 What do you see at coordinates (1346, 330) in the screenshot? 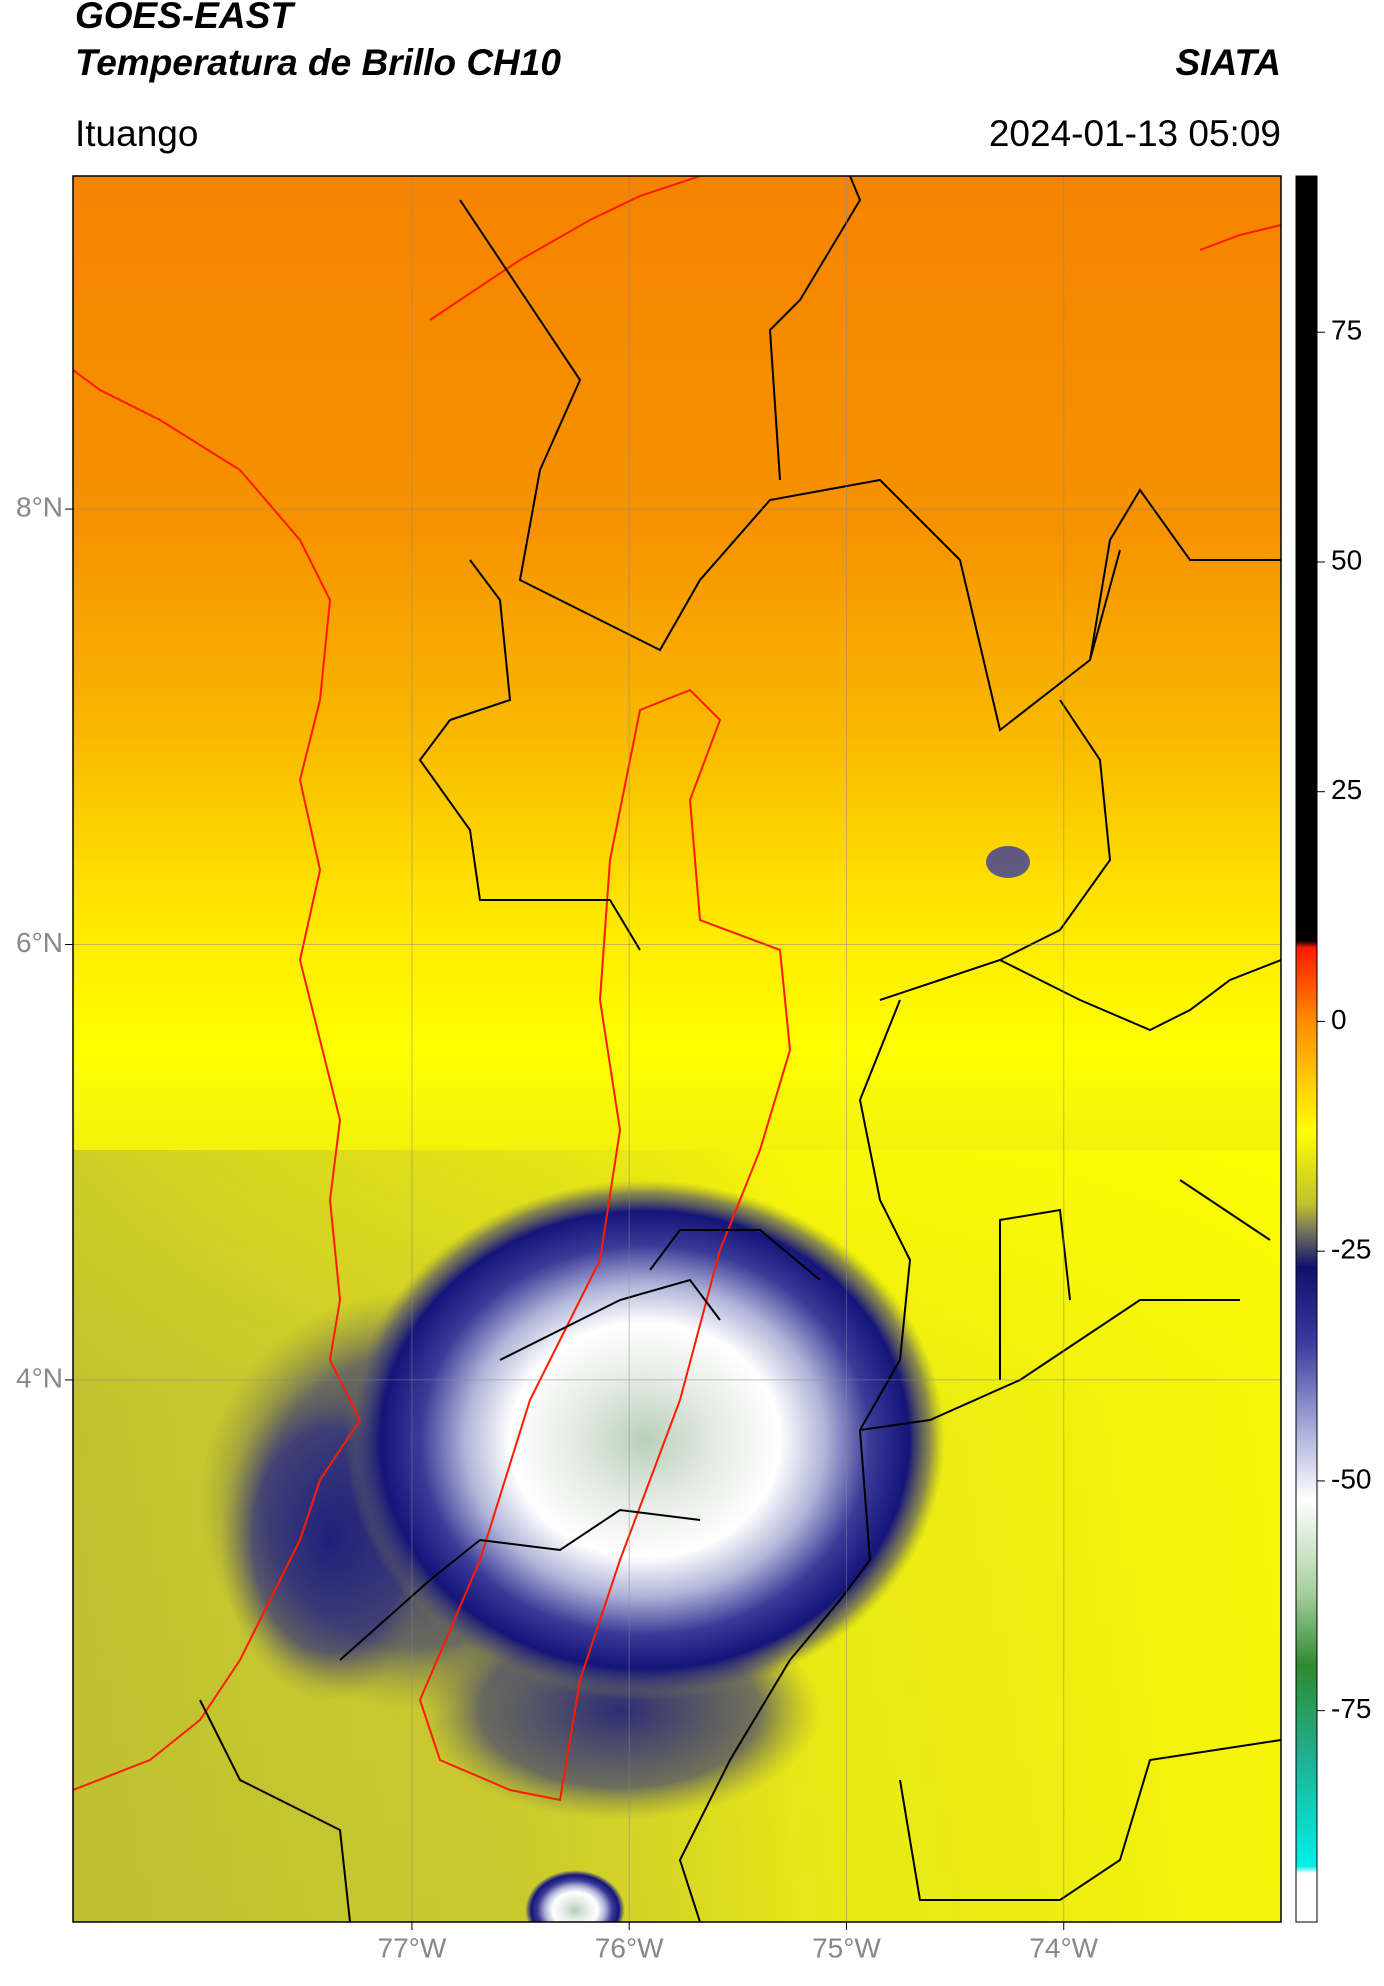
I see `colorbar-label: 75` at bounding box center [1346, 330].